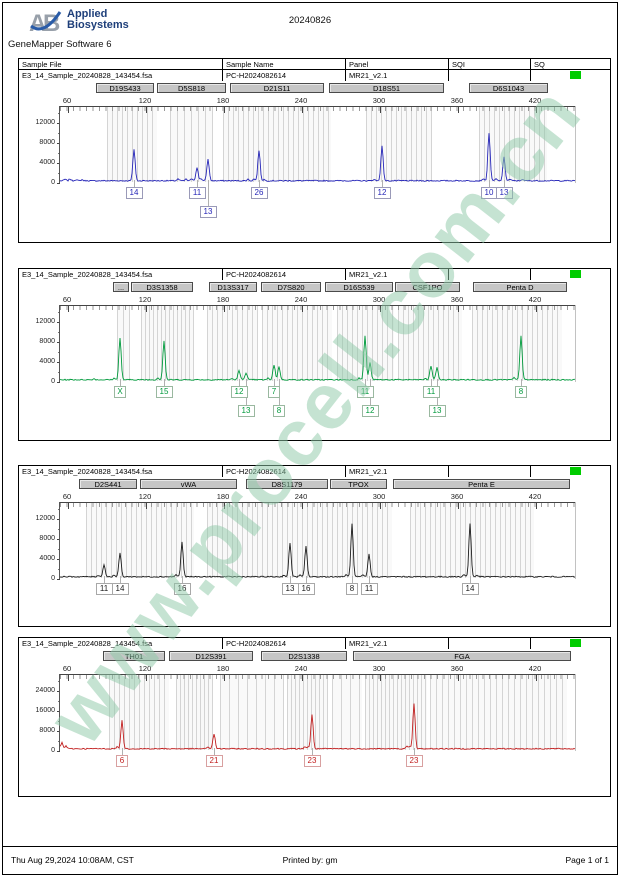 The width and height of the screenshot is (620, 877). I want to click on allele-label: 8, so click(521, 392).